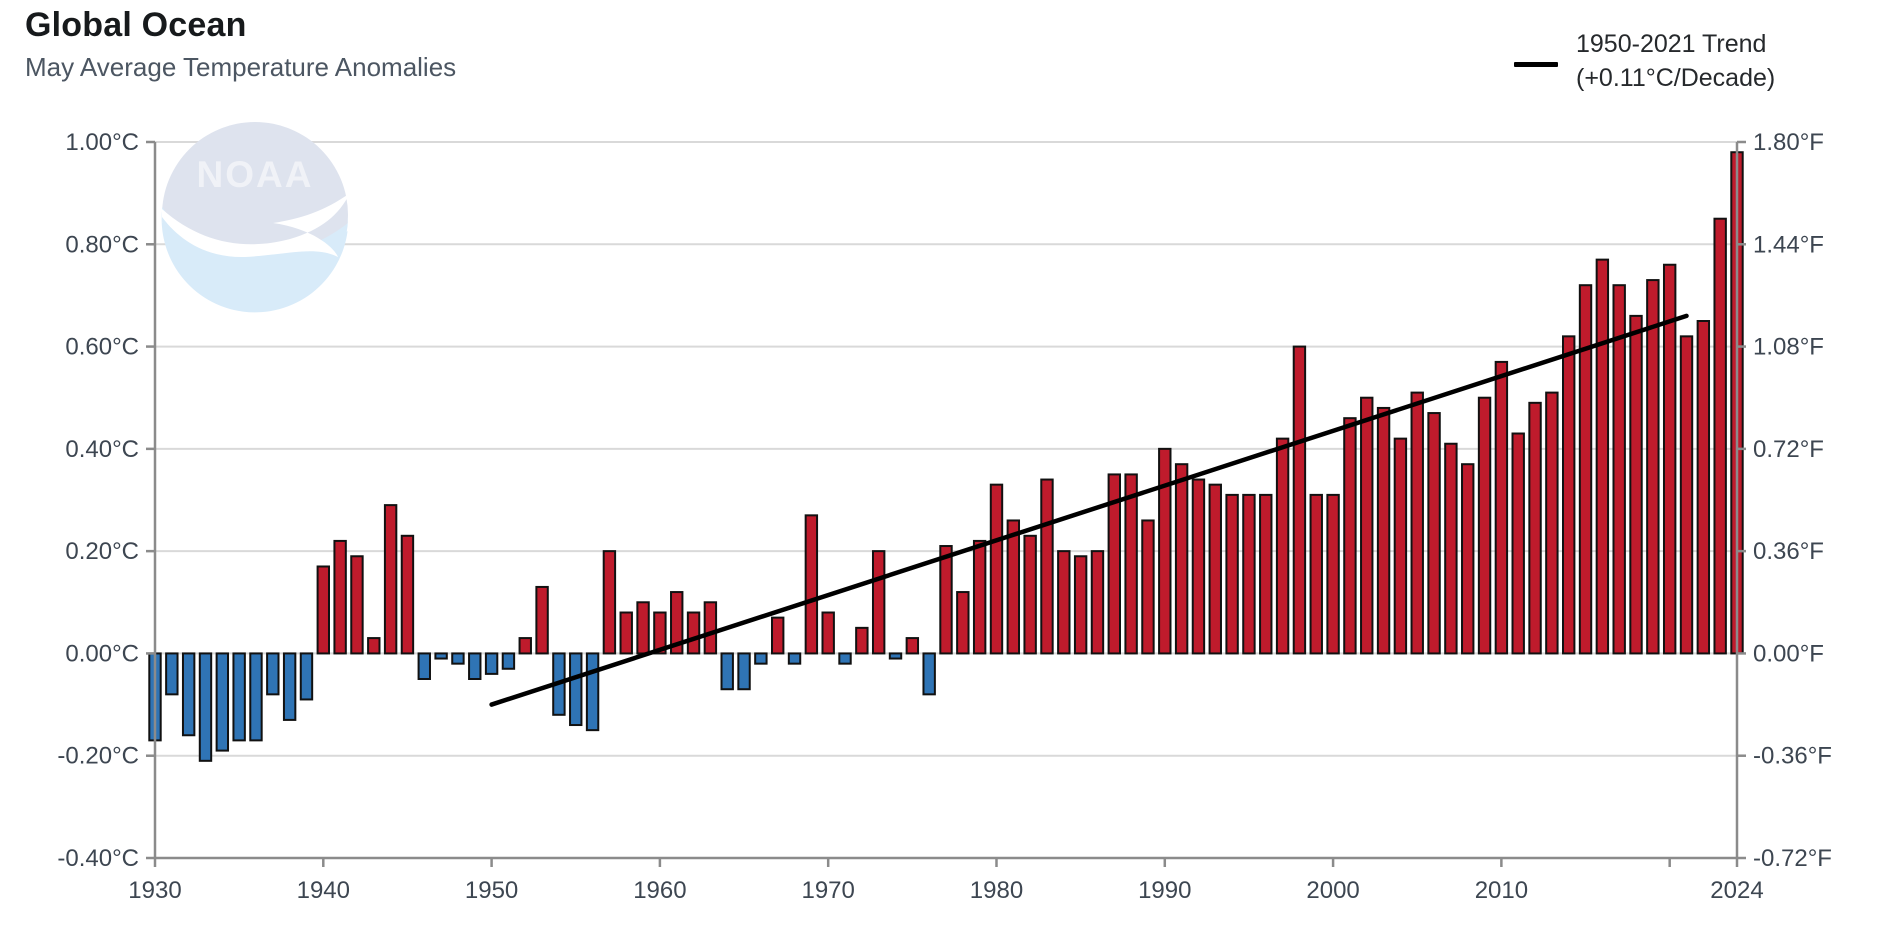 The width and height of the screenshot is (1894, 932). What do you see at coordinates (98, 756) in the screenshot?
I see `y-axis-label-celsius: -0.20°C` at bounding box center [98, 756].